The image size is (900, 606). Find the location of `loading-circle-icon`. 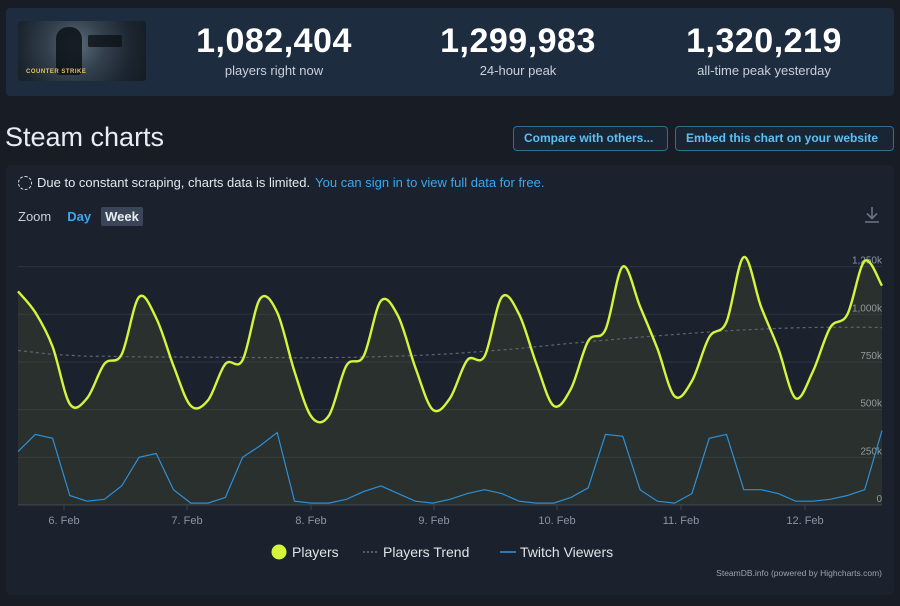

loading-circle-icon is located at coordinates (25, 182).